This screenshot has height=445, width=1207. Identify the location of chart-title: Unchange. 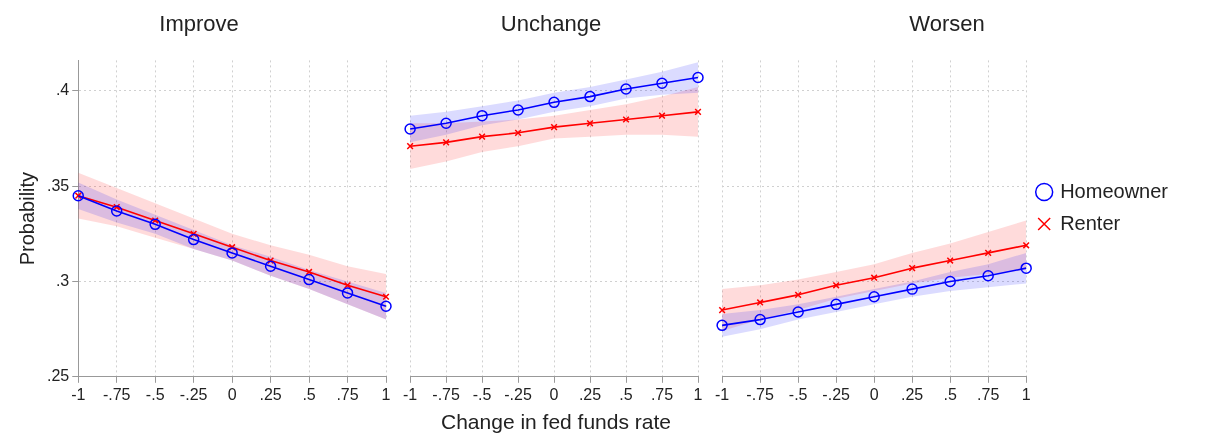
(551, 24).